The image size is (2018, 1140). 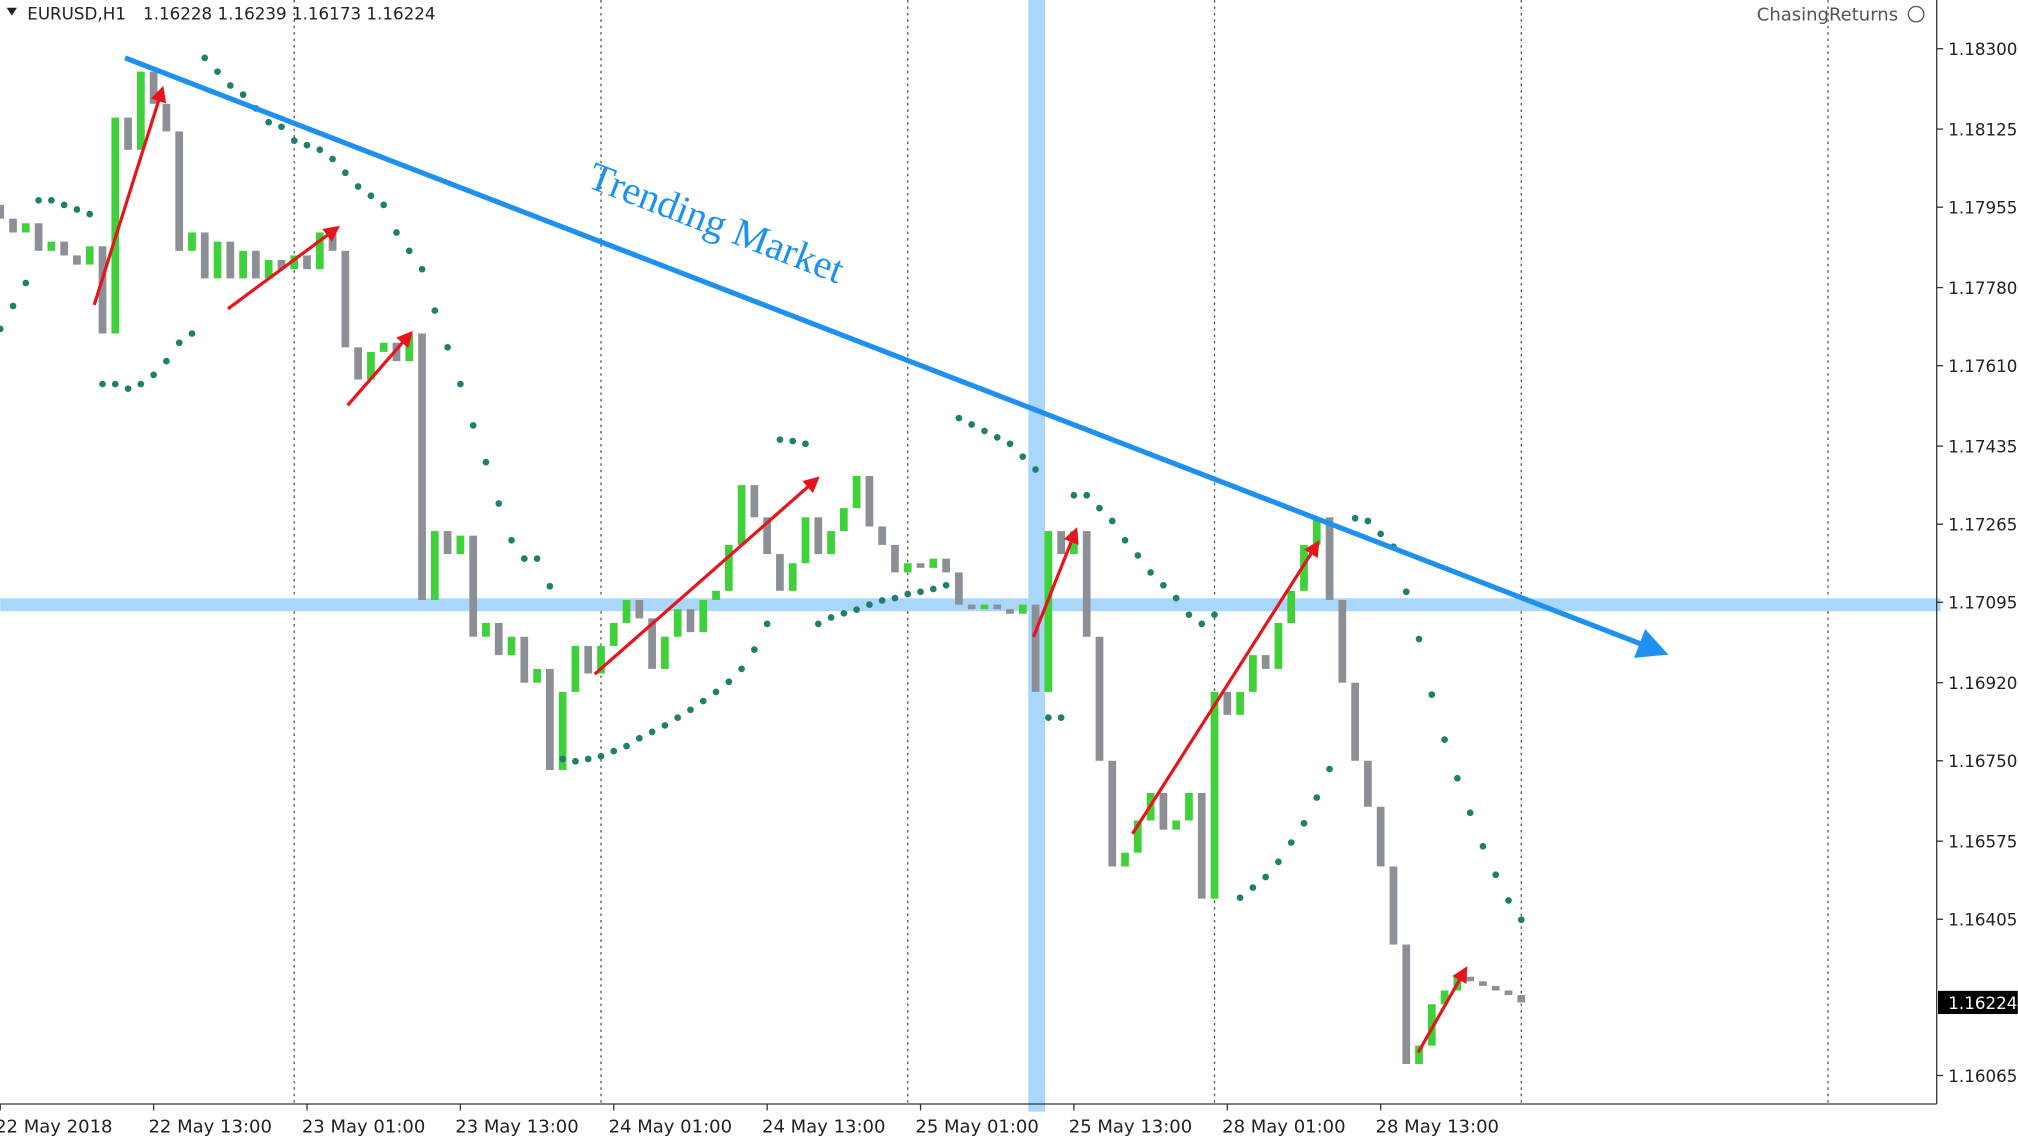 I want to click on y-tick-label: 1.17955, so click(x=1982, y=208).